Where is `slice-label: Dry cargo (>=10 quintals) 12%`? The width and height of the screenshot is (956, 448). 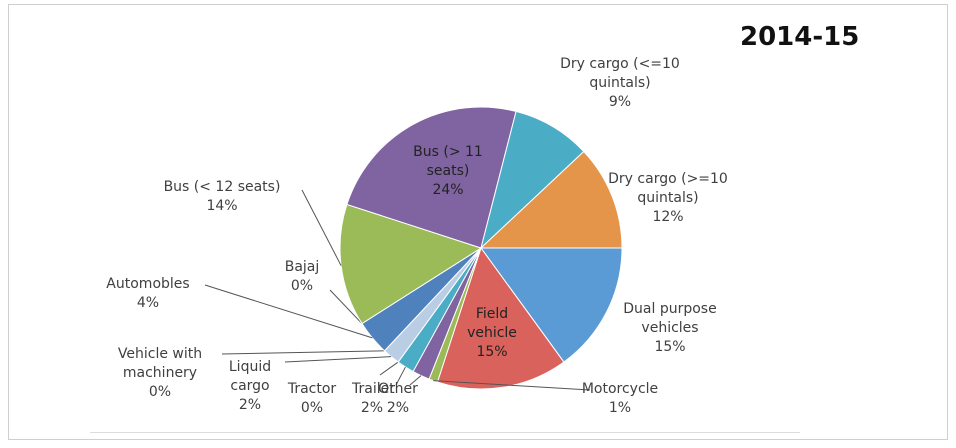 slice-label: Dry cargo (>=10 quintals) 12% is located at coordinates (668, 198).